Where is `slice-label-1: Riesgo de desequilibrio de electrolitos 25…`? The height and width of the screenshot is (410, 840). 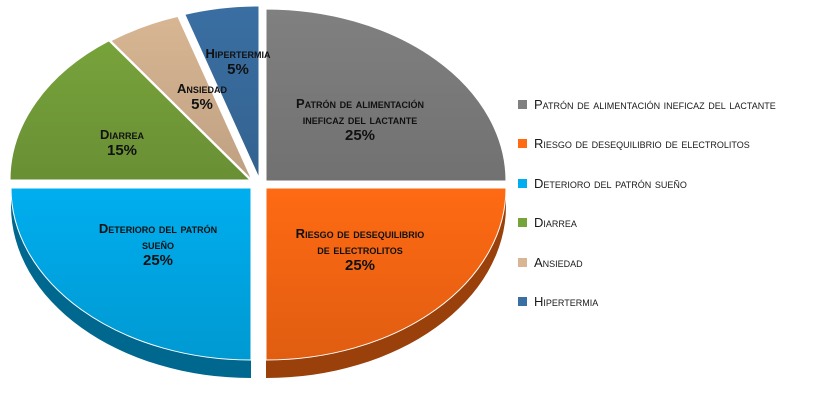
slice-label-1: Riesgo de desequilibrio de electrolitos 25… is located at coordinates (360, 250).